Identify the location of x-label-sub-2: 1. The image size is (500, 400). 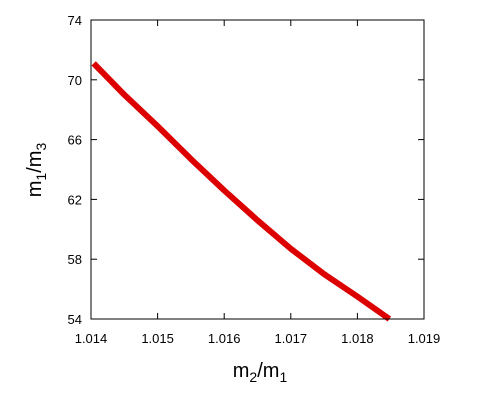
(283, 377).